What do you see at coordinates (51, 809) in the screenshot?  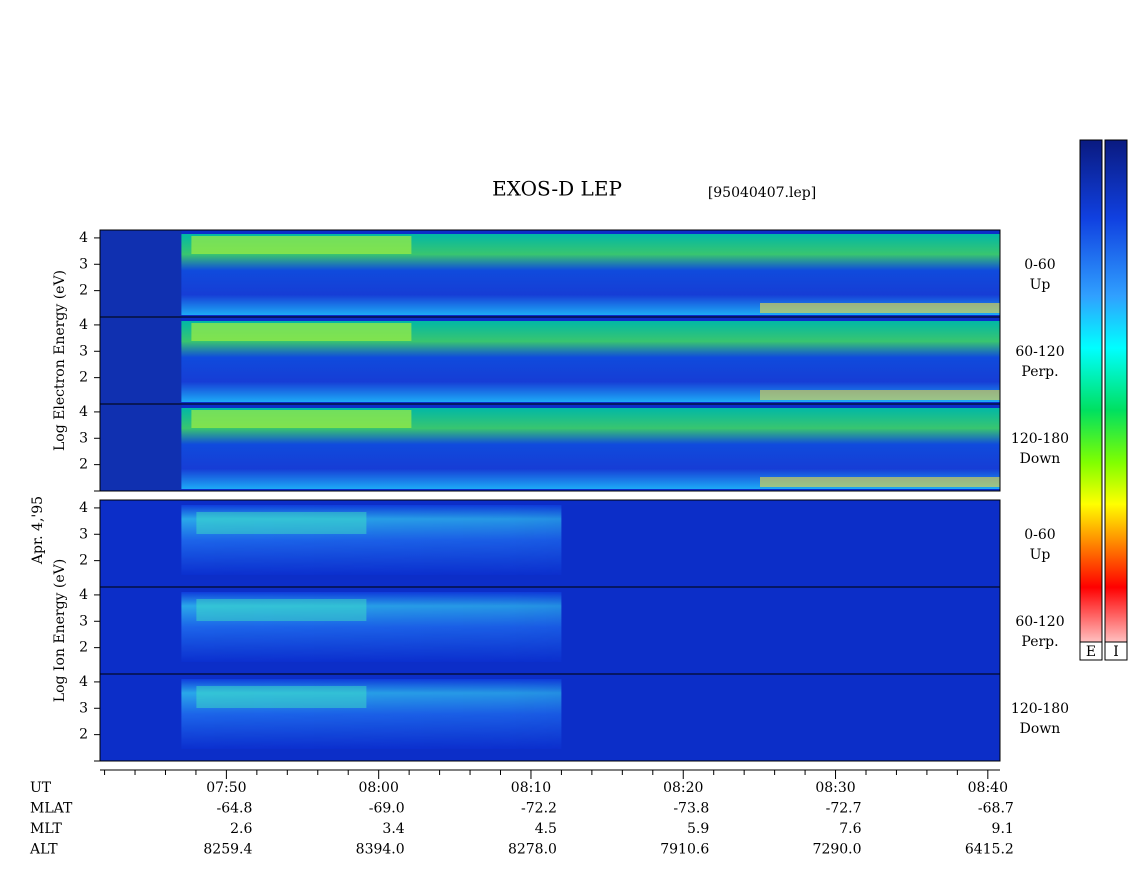 I see `orbit-row-name: MLAT` at bounding box center [51, 809].